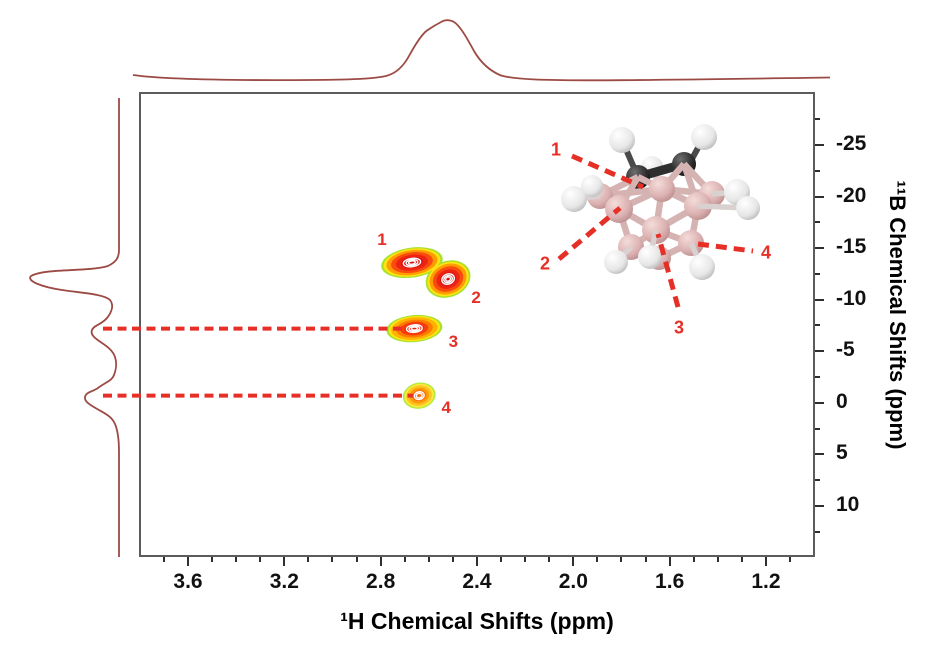 This screenshot has height=651, width=948. Describe the element at coordinates (381, 581) in the screenshot. I see `x-tick-label: 2.8` at that location.